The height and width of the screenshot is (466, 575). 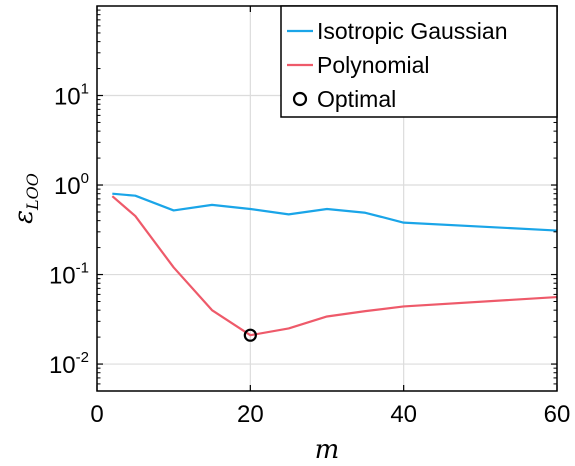 I want to click on y-tick-label: 10⁻¹, so click(x=69, y=275).